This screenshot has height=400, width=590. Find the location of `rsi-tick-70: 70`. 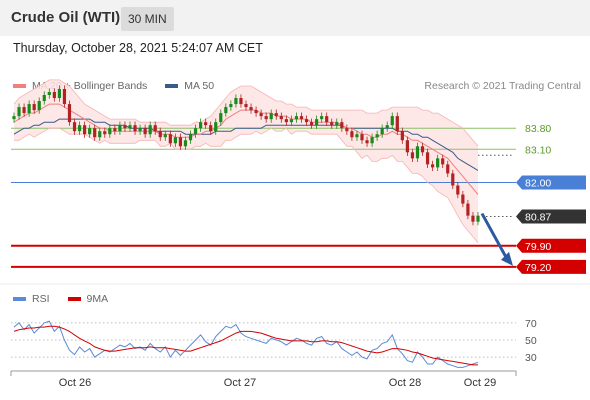

rsi-tick-70: 70 is located at coordinates (531, 324).